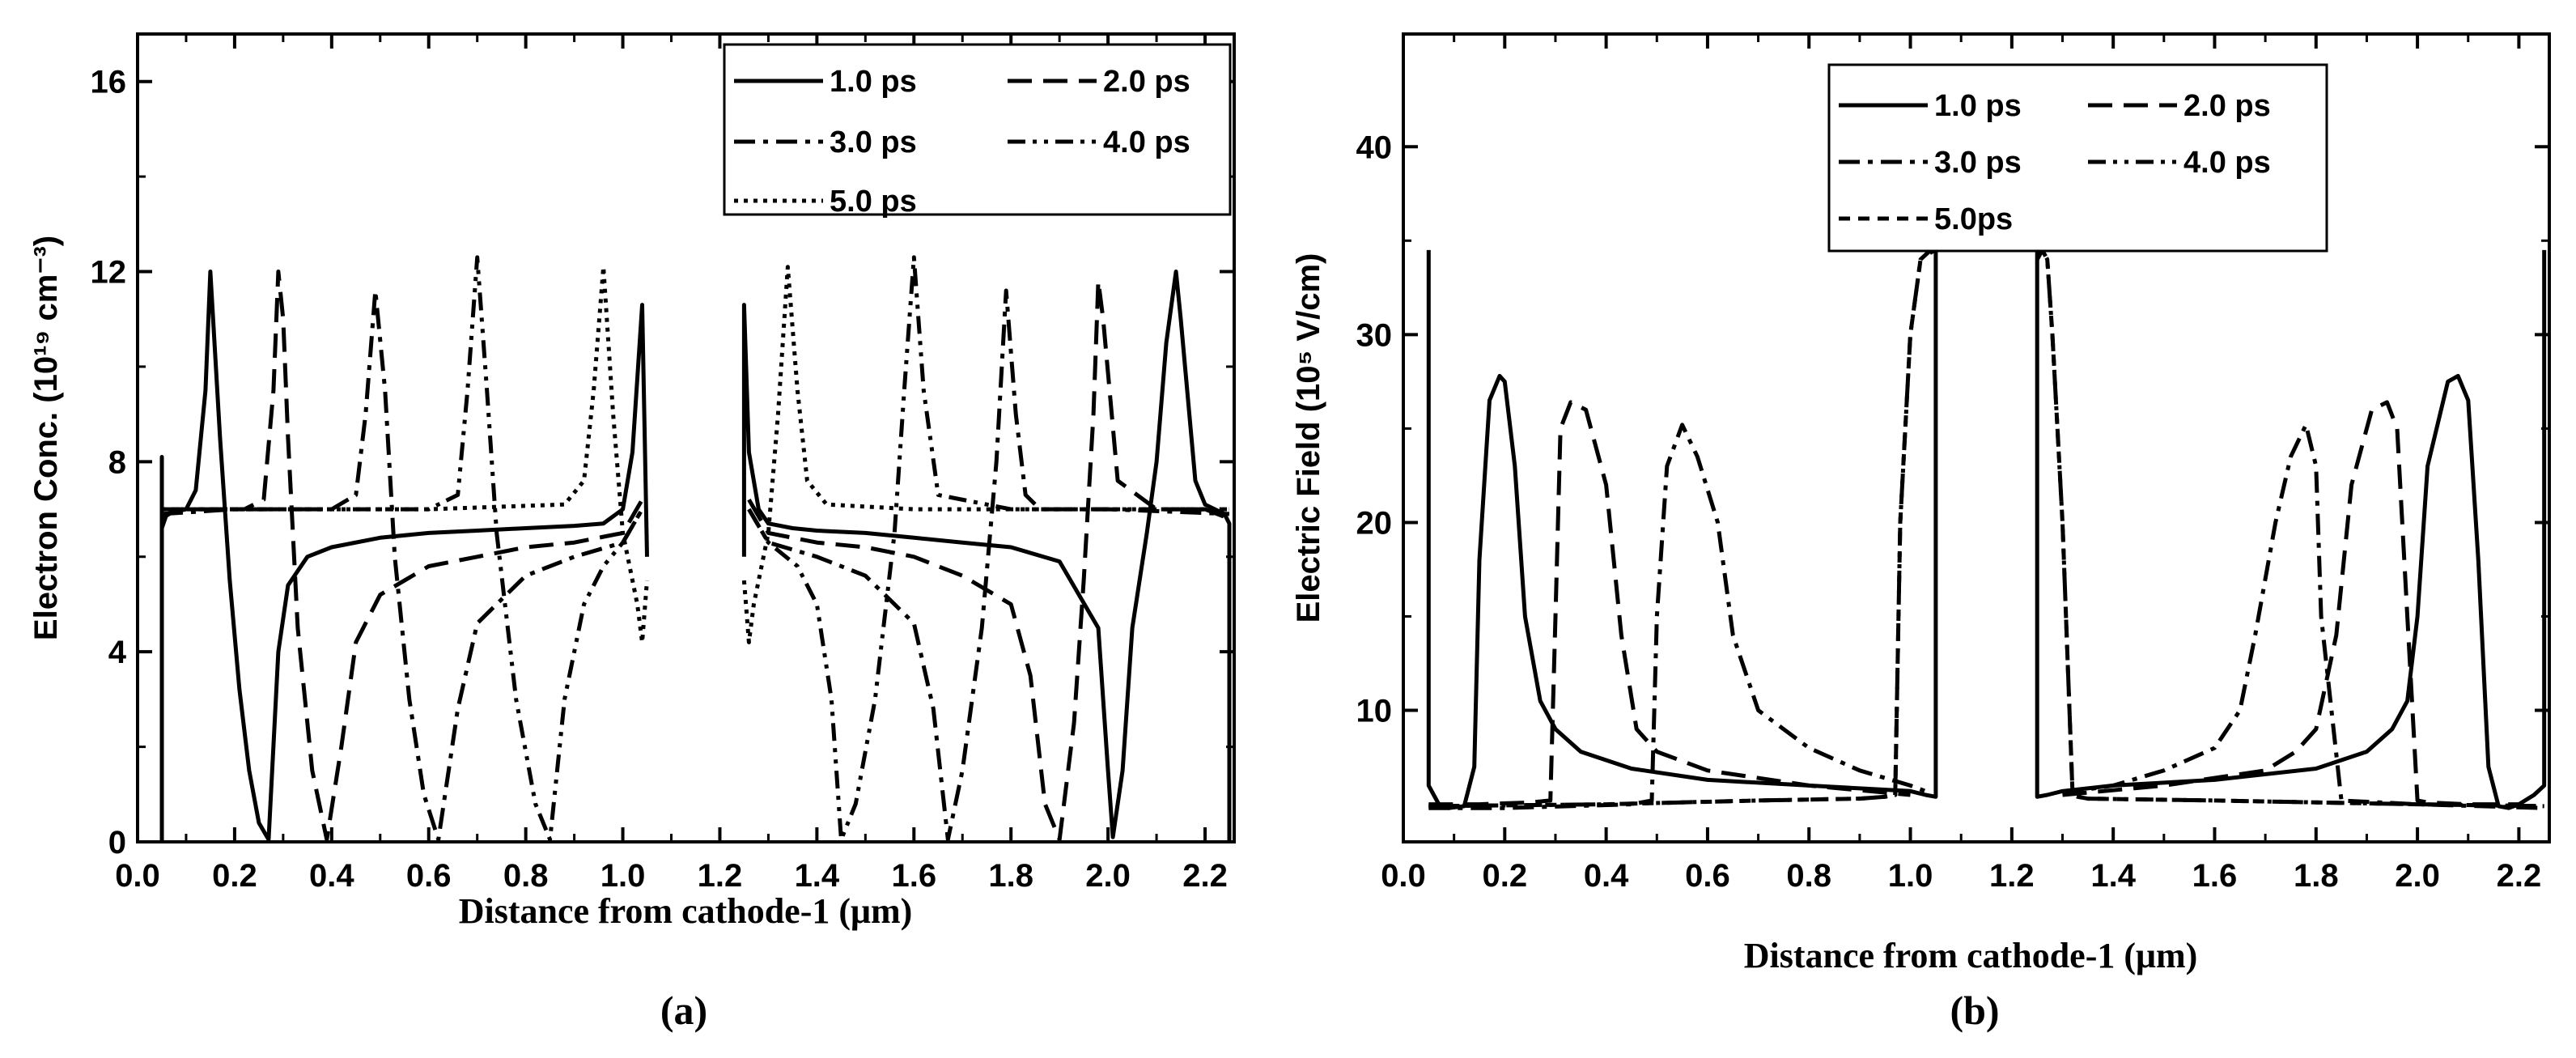 The height and width of the screenshot is (1058, 2576). What do you see at coordinates (109, 82) in the screenshot?
I see `y-tick-label: 16` at bounding box center [109, 82].